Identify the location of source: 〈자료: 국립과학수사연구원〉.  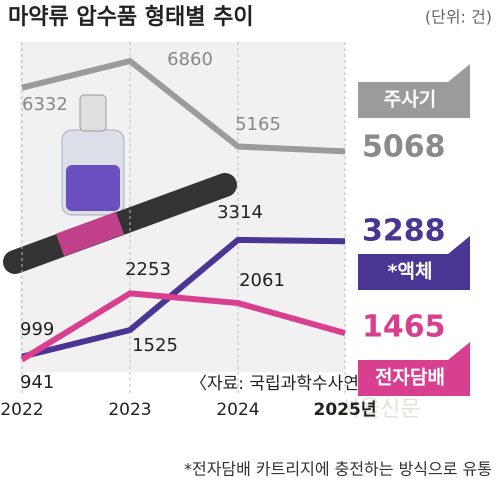
(298, 384).